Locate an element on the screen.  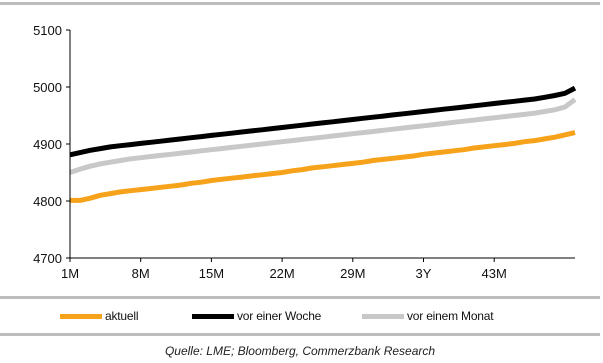
x-tick-label: 3Y is located at coordinates (424, 273).